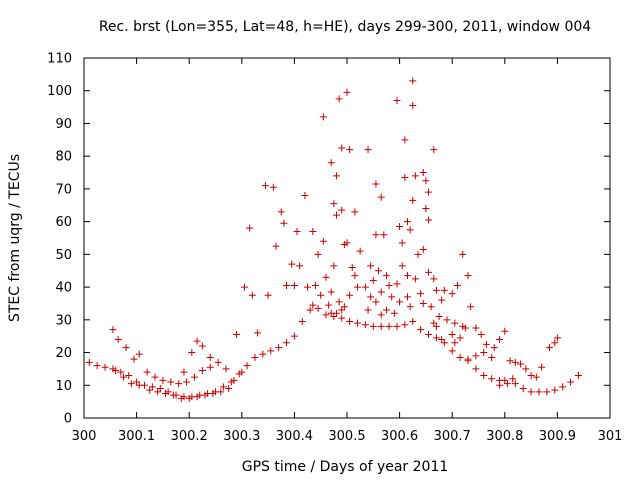 This screenshot has height=480, width=640. What do you see at coordinates (68, 419) in the screenshot?
I see `y-tick-label: 0` at bounding box center [68, 419].